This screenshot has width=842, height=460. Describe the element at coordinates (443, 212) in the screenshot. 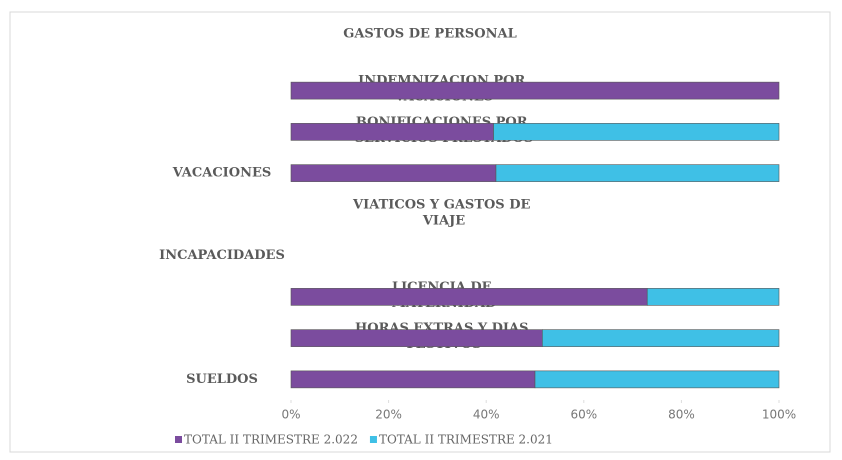

I see `y-tick-label: VIATICOS Y GASTOS DE VIAJE` at that location.